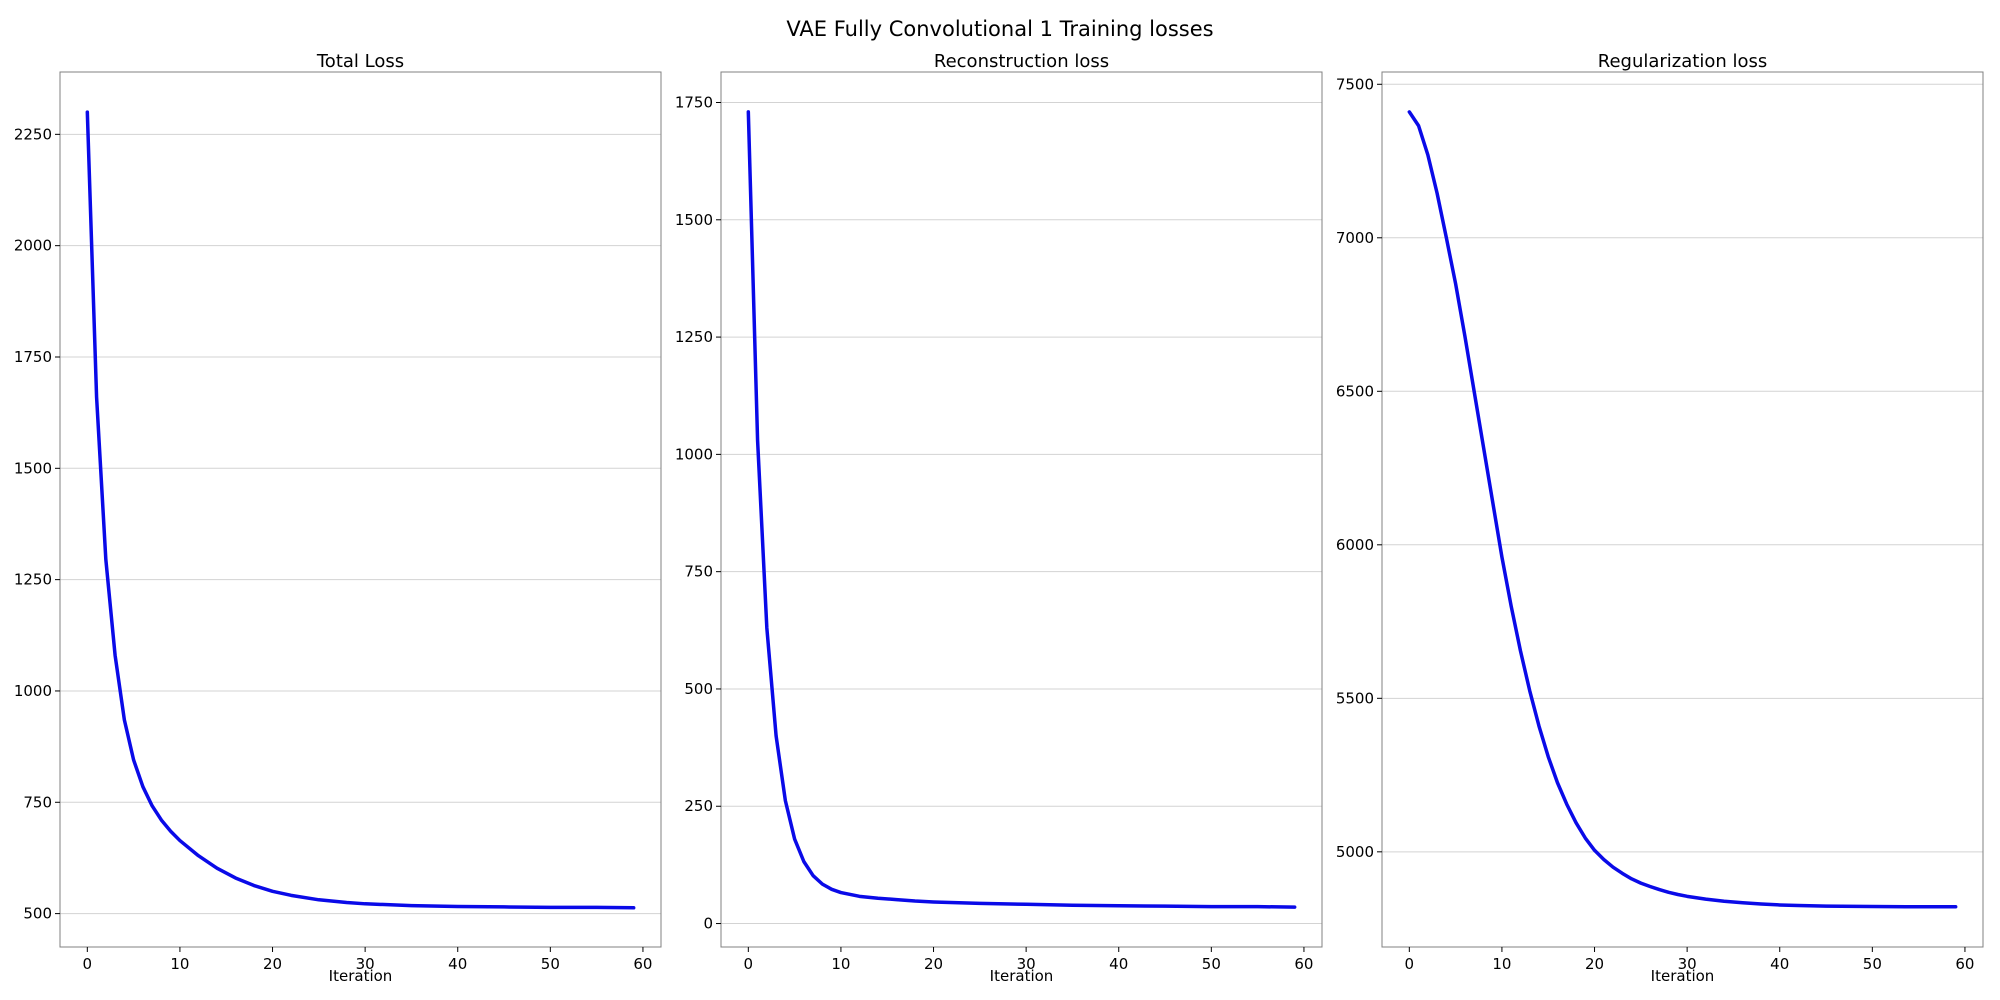  What do you see at coordinates (1355, 238) in the screenshot?
I see `regularization-loss-y-tick-label: 7000` at bounding box center [1355, 238].